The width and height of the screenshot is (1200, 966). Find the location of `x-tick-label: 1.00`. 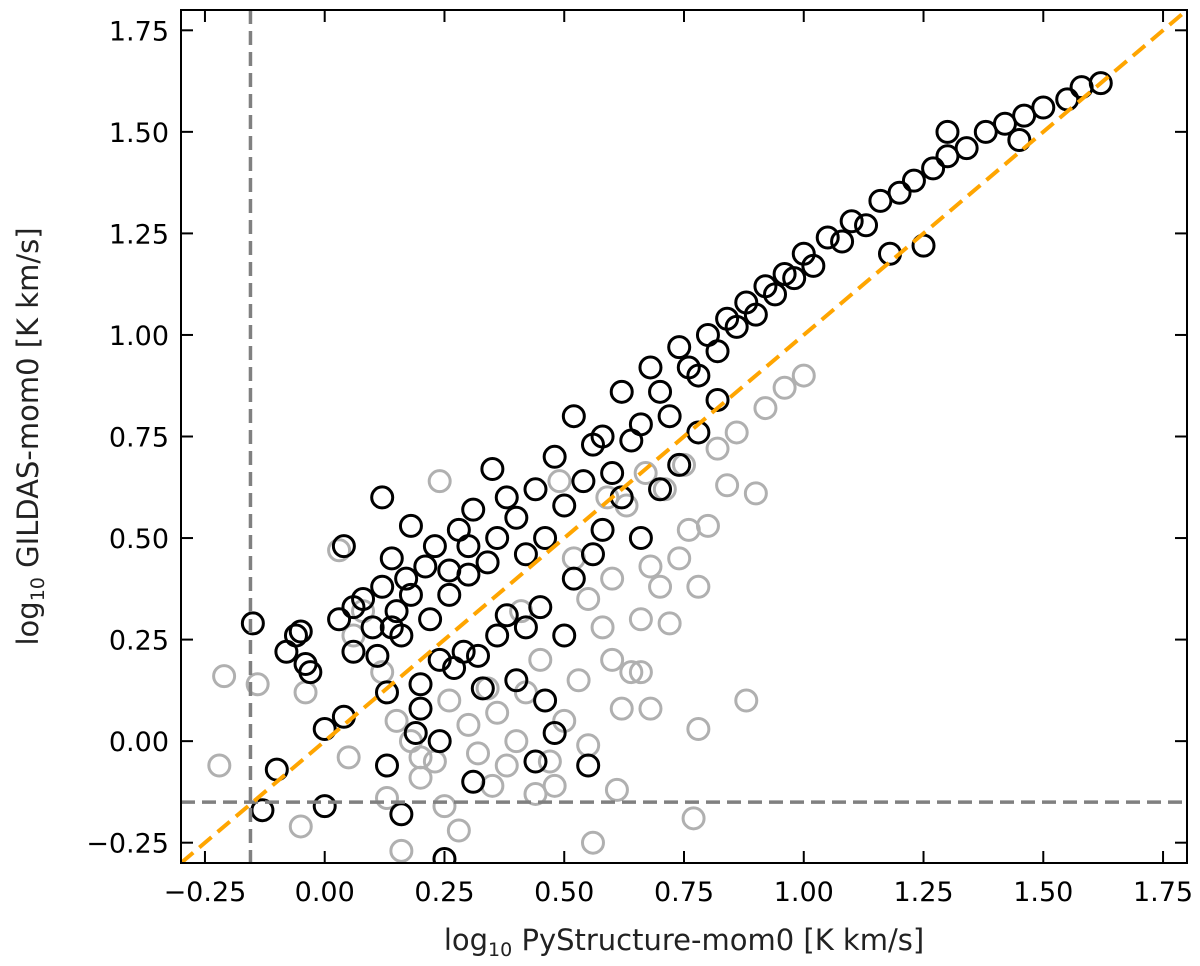

x-tick-label: 1.00 is located at coordinates (804, 892).